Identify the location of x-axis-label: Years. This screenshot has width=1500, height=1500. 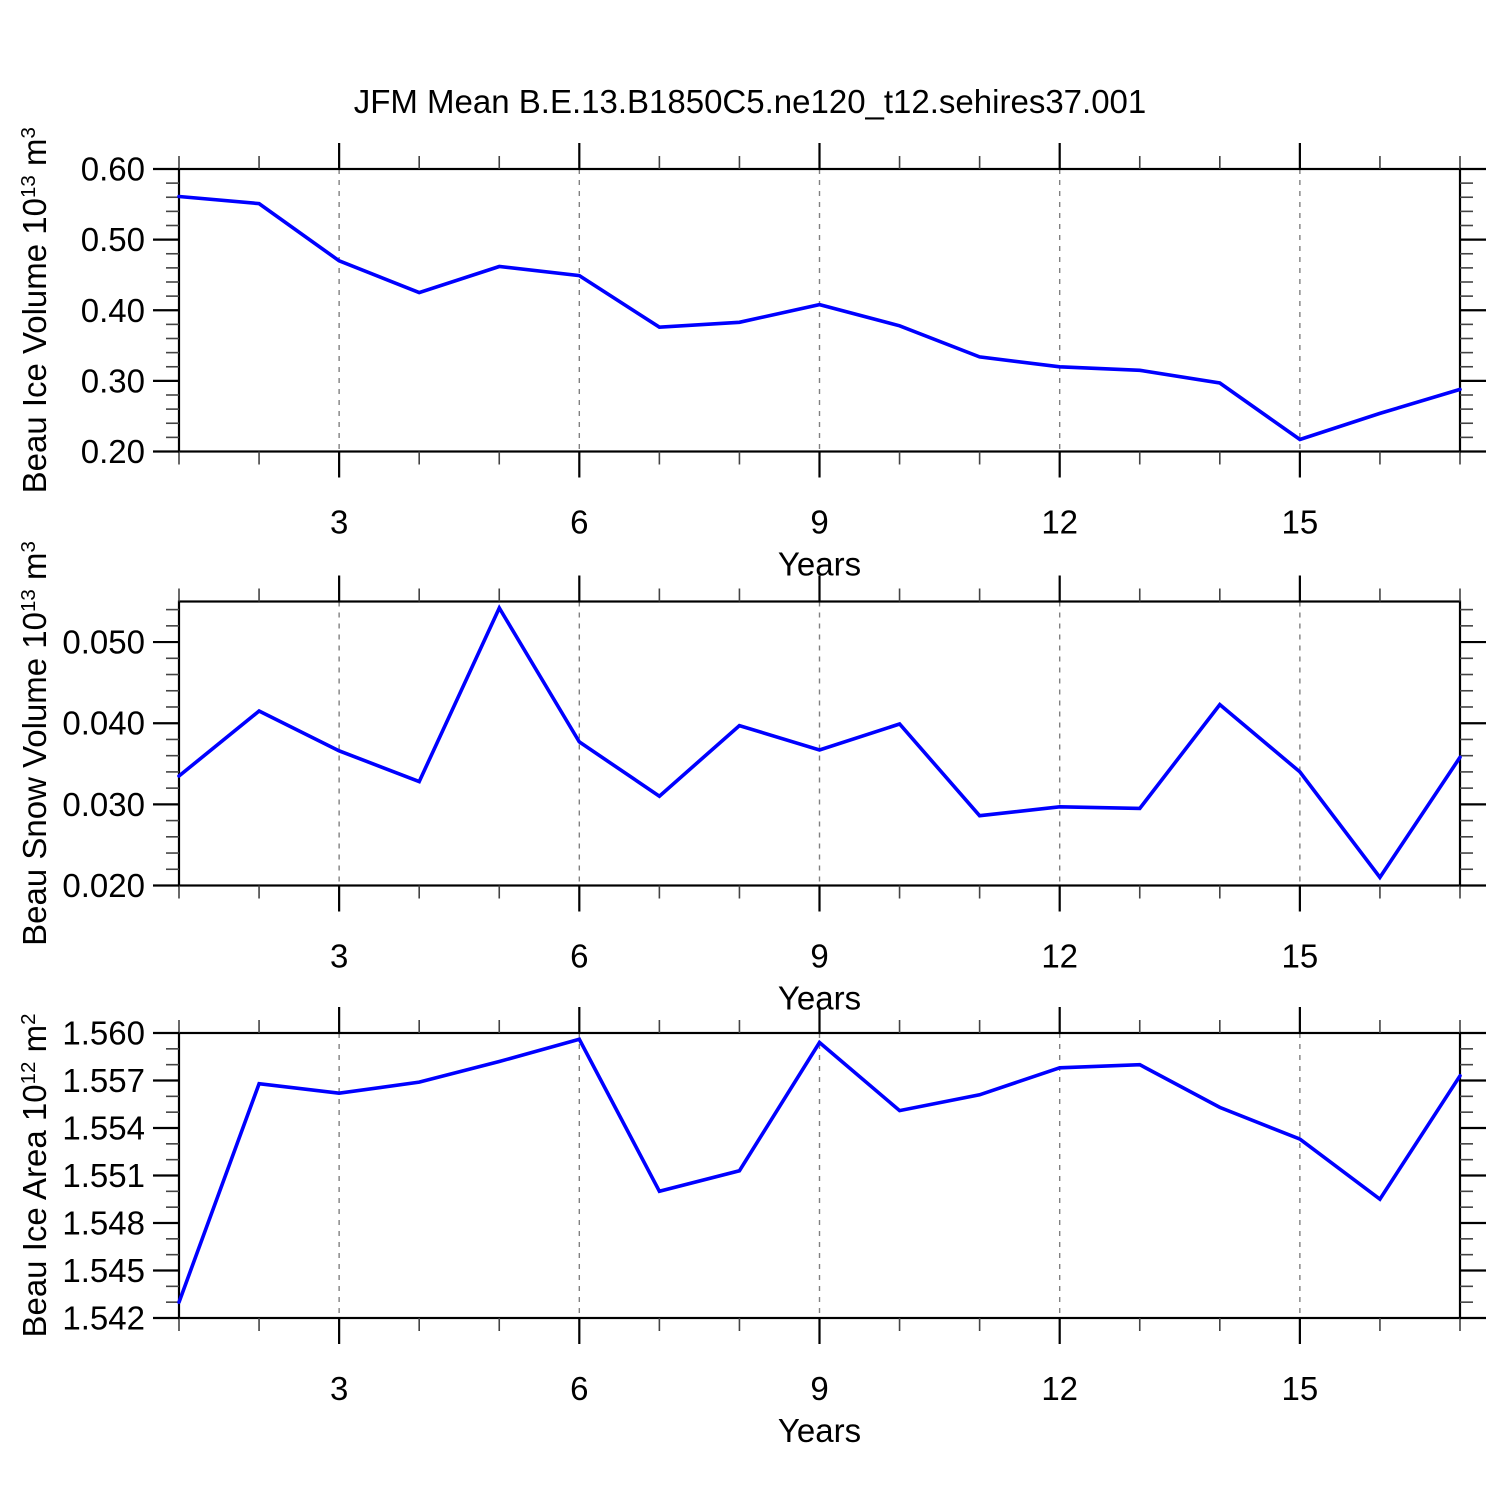
(819, 1430).